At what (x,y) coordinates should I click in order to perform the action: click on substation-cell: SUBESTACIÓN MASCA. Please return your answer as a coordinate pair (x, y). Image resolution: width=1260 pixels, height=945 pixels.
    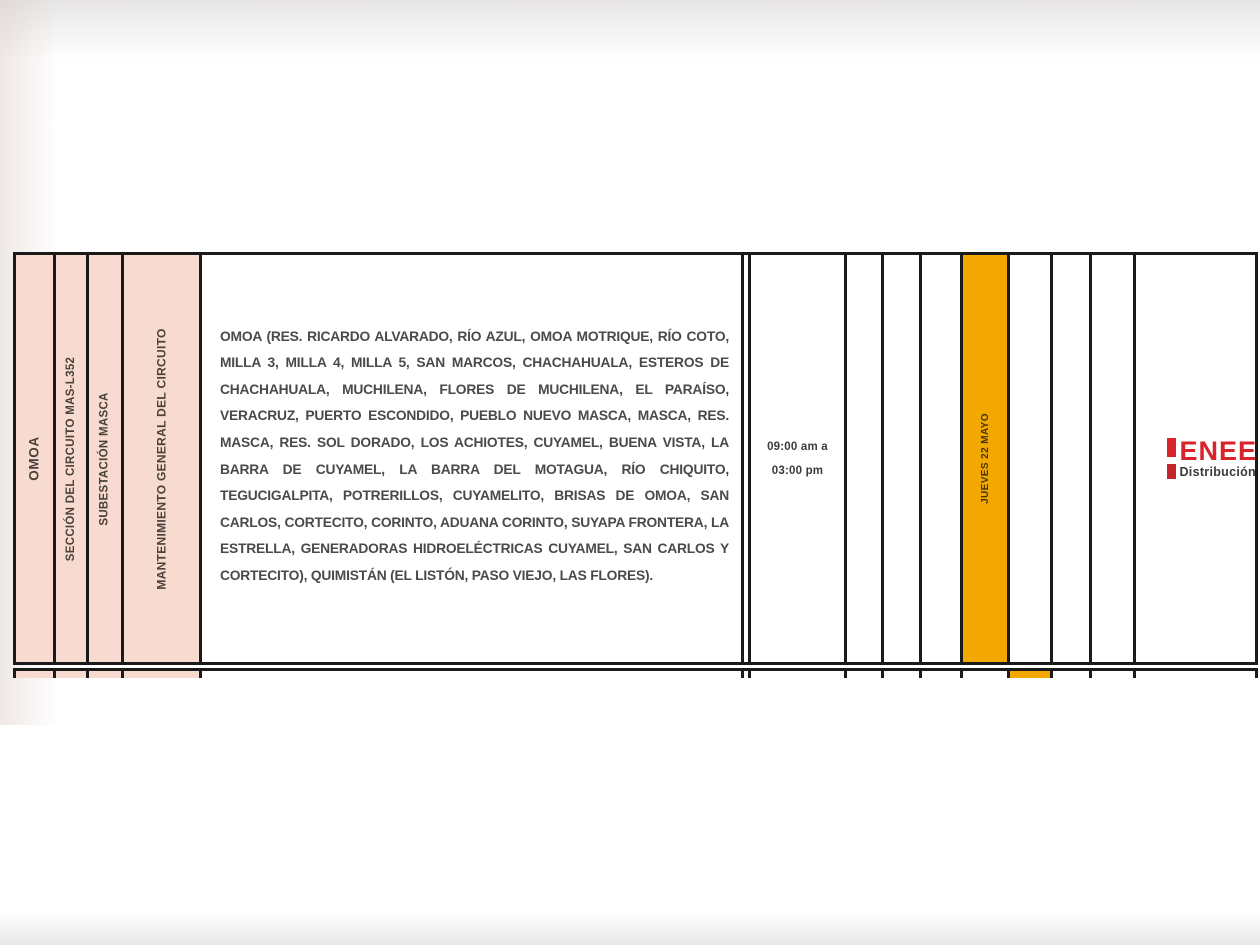
    Looking at the image, I should click on (106, 458).